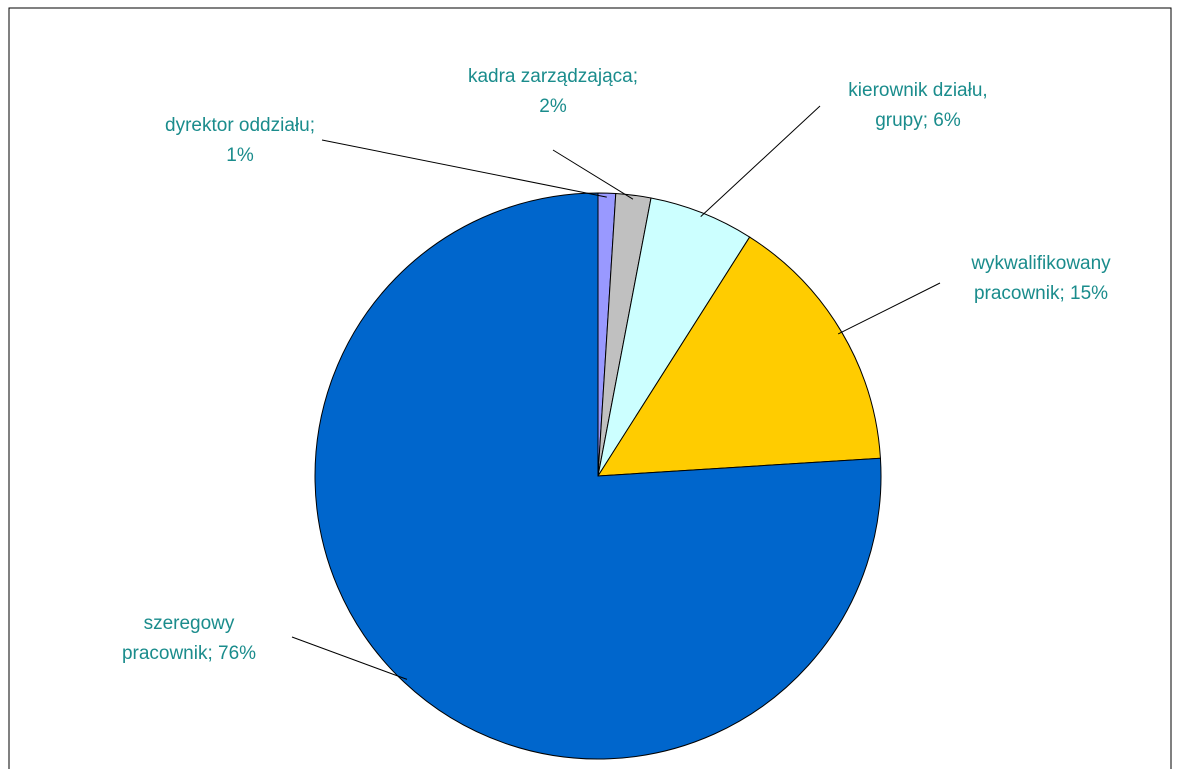 The width and height of the screenshot is (1182, 769). I want to click on slice-label-5: szeregowy pracownik; 76%, so click(189, 638).